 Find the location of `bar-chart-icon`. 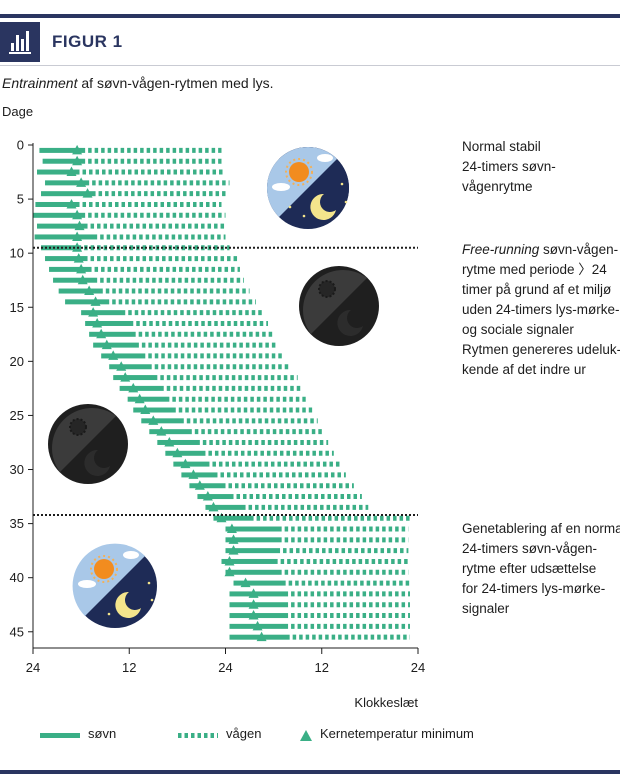

bar-chart-icon is located at coordinates (20, 42).